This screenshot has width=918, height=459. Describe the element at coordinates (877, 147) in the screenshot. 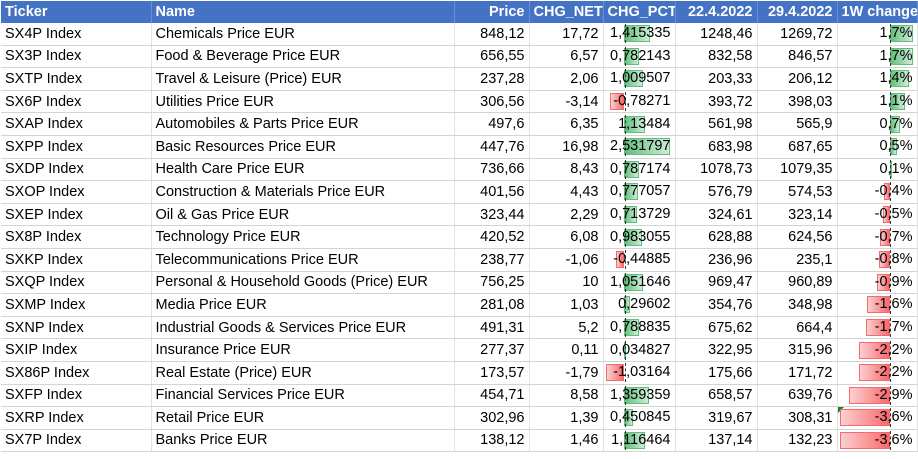

I see `1w-change-cell: 0,5%` at that location.